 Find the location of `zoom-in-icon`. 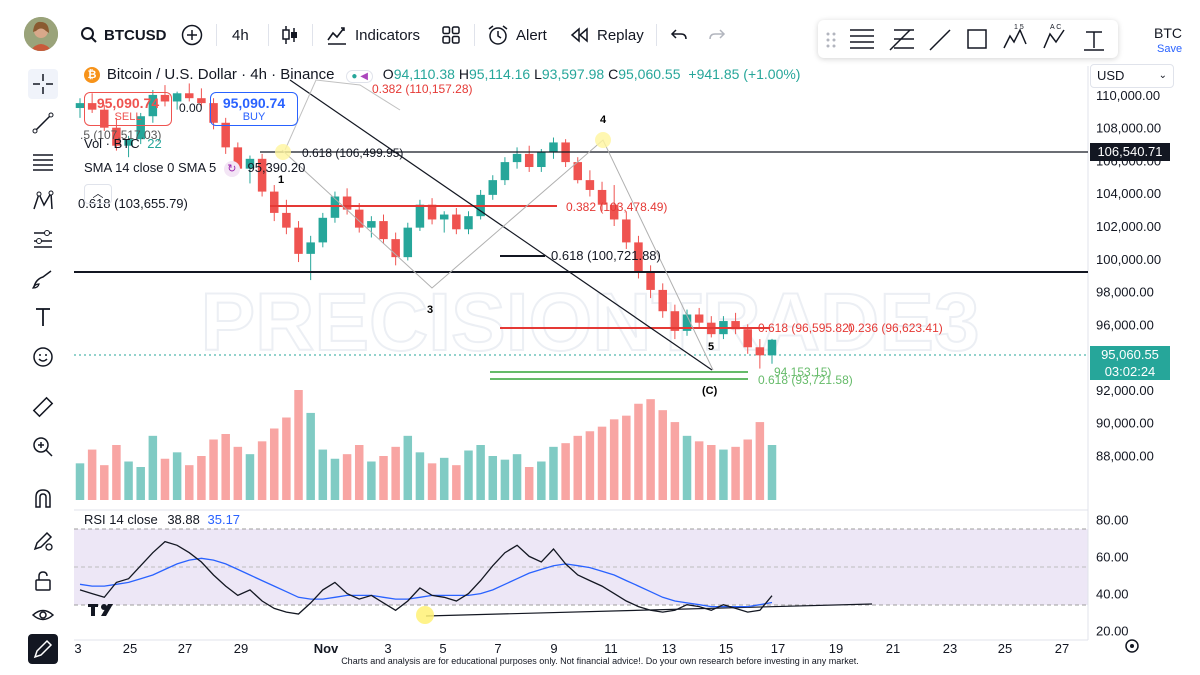

zoom-in-icon is located at coordinates (43, 447).